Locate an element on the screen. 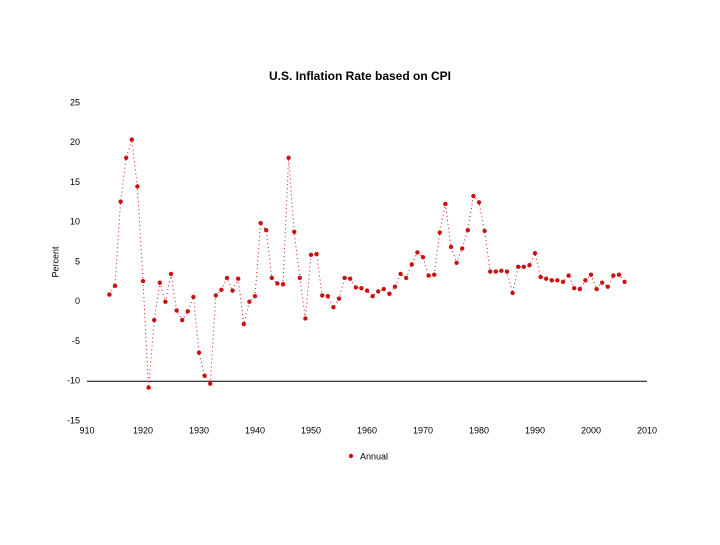 This screenshot has width=720, height=545. y-tick-label: 0 is located at coordinates (77, 301).